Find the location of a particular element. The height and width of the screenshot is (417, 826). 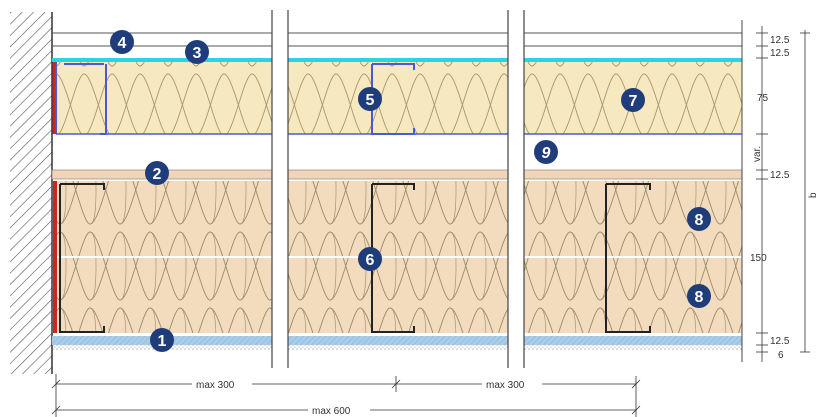

bottom-dim-label: max 600 is located at coordinates (331, 411).